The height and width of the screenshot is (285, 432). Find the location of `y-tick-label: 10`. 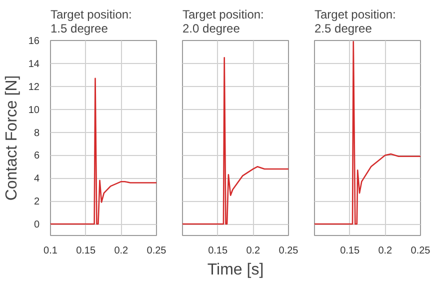

y-tick-label: 10 is located at coordinates (34, 110).